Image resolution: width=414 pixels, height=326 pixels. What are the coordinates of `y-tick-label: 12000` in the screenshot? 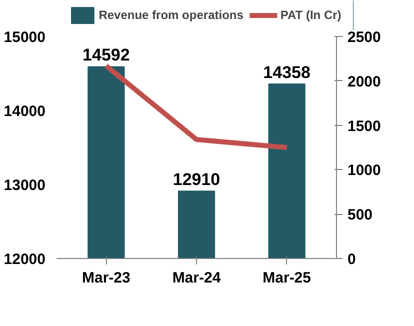 It's located at (25, 259).